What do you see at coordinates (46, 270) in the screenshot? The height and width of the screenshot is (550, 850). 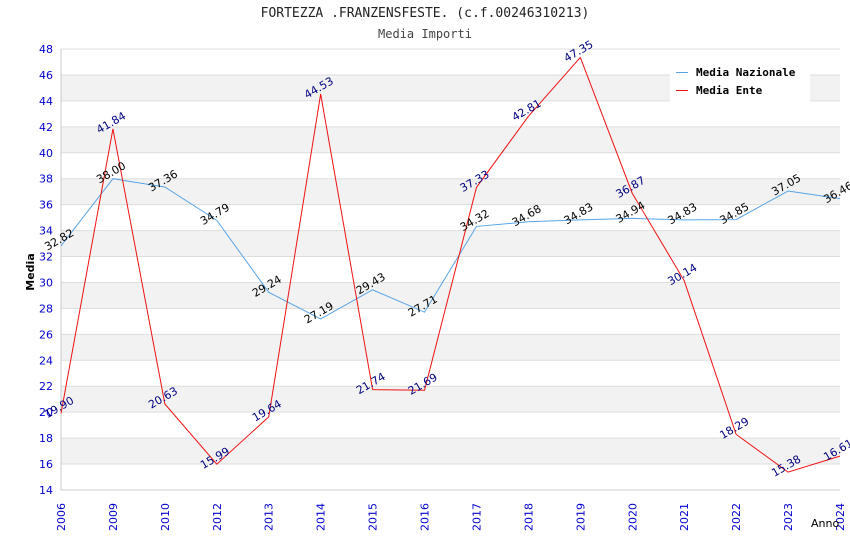 I see `y-tick-labels: 14 16 18 20 22 24 26 28 30 32 34 36 38 40 42 44 46 48` at bounding box center [46, 270].